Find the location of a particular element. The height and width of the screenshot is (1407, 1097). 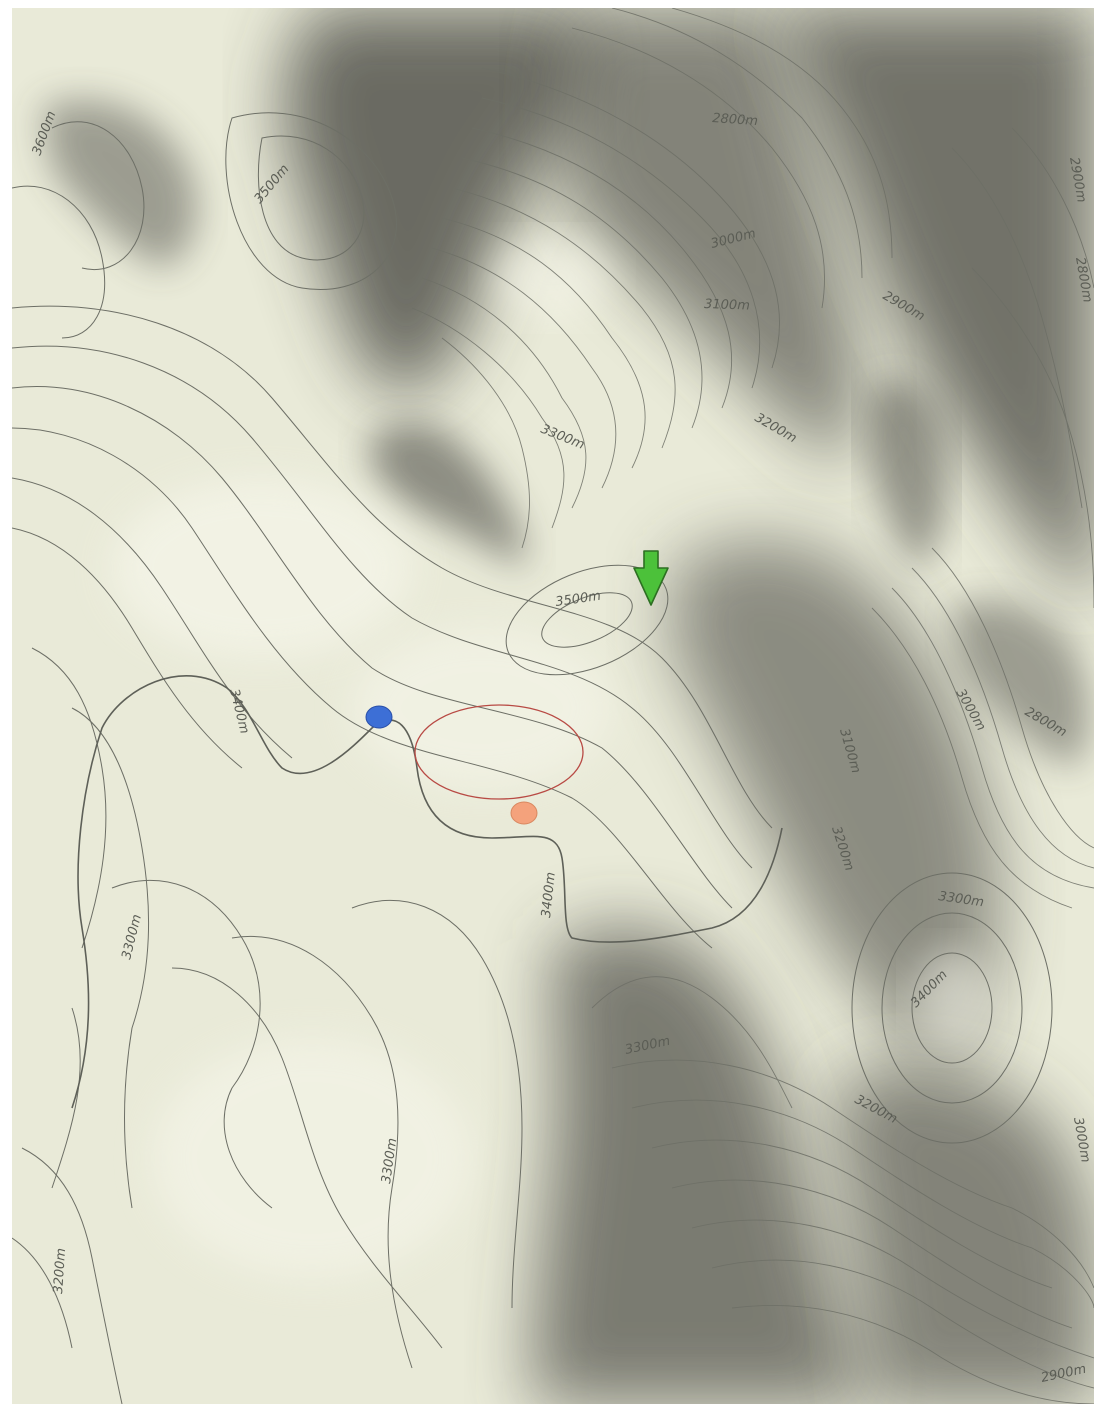

orange-dot-icon is located at coordinates (524, 813).